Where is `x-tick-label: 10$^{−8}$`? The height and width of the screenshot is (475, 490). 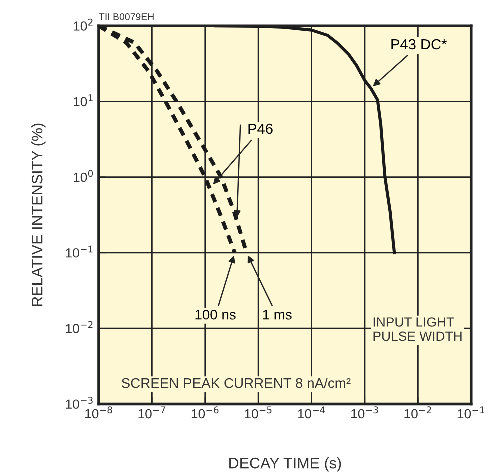
x-tick-label: 10$^{−8}$ is located at coordinates (99, 412).